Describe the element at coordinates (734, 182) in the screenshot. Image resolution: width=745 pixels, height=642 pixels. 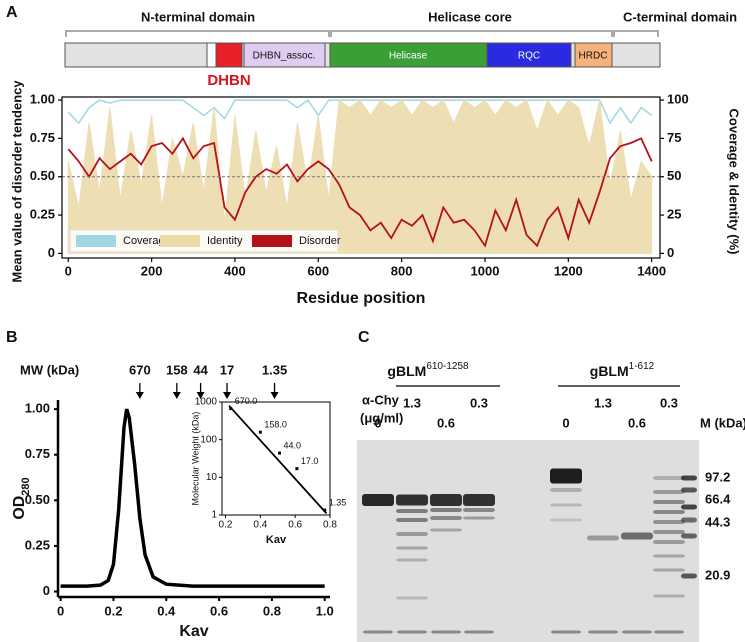
I see `y2-axis-label: Coverage & Identity (%)` at that location.